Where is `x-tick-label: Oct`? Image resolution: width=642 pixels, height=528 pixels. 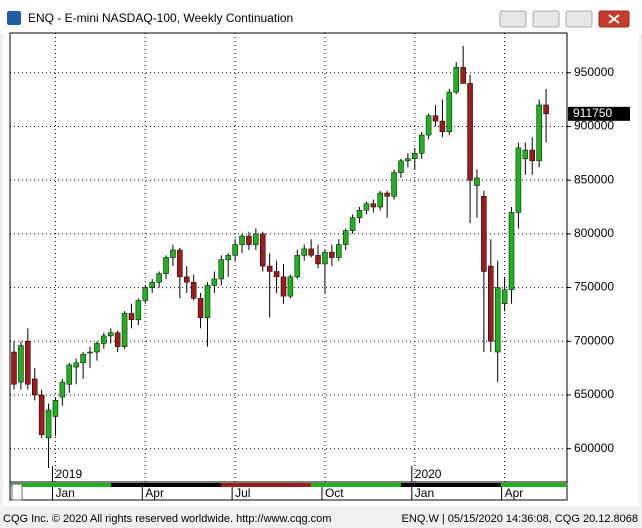 x-tick-label: Oct is located at coordinates (334, 493).